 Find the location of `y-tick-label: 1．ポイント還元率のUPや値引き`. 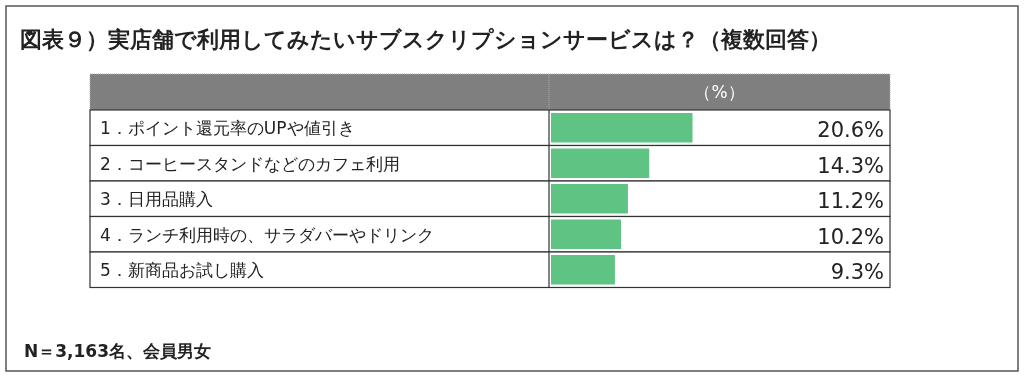

y-tick-label: 1．ポイント還元率のUPや値引き is located at coordinates (227, 128).